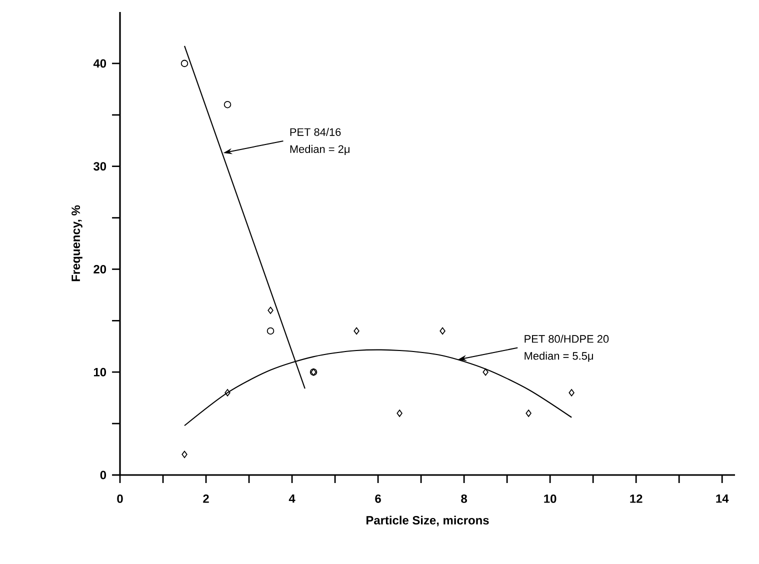 This screenshot has width=759, height=564. I want to click on annotation: PET 84/16, so click(315, 132).